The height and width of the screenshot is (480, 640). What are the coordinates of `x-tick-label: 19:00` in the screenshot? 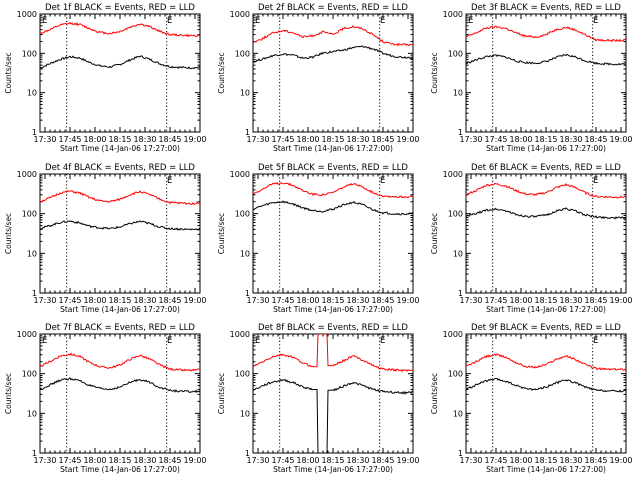 It's located at (194, 300).